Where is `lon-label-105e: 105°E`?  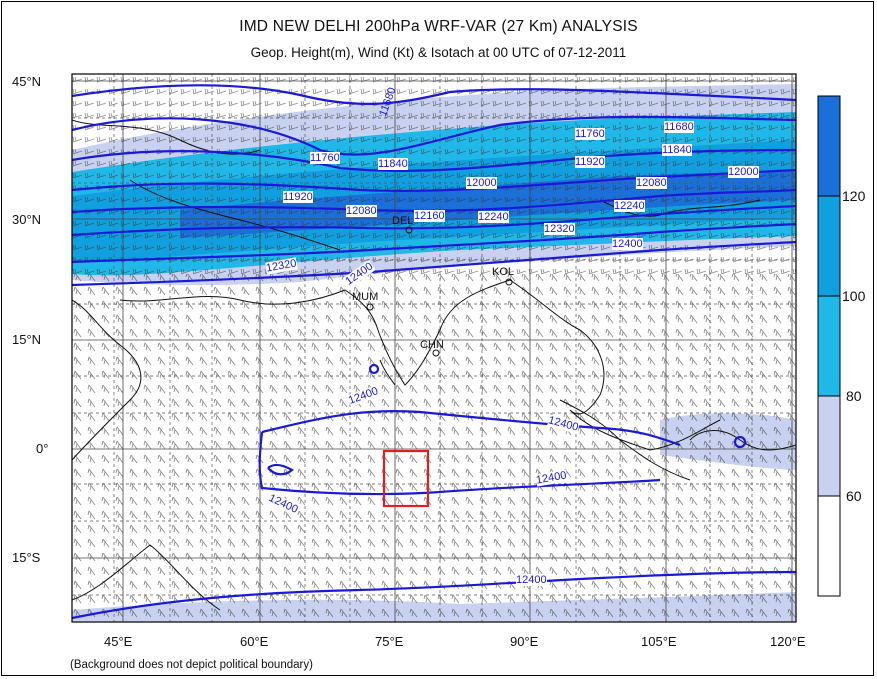 lon-label-105e: 105°E is located at coordinates (659, 641).